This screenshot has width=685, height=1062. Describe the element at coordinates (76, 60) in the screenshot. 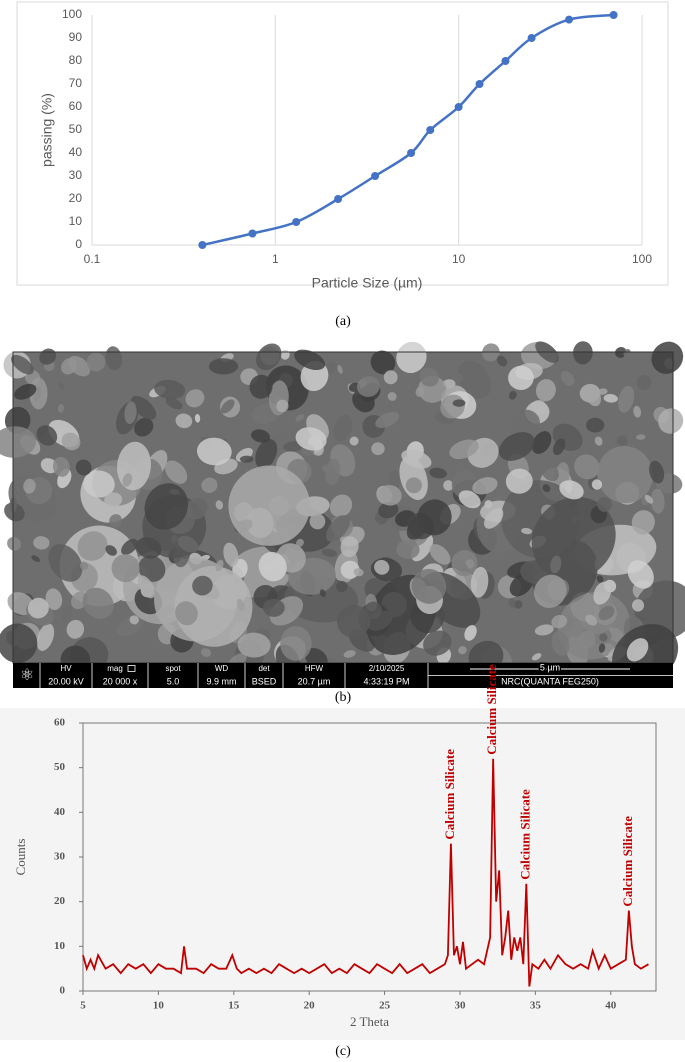

I see `y-tick-label: 80` at that location.